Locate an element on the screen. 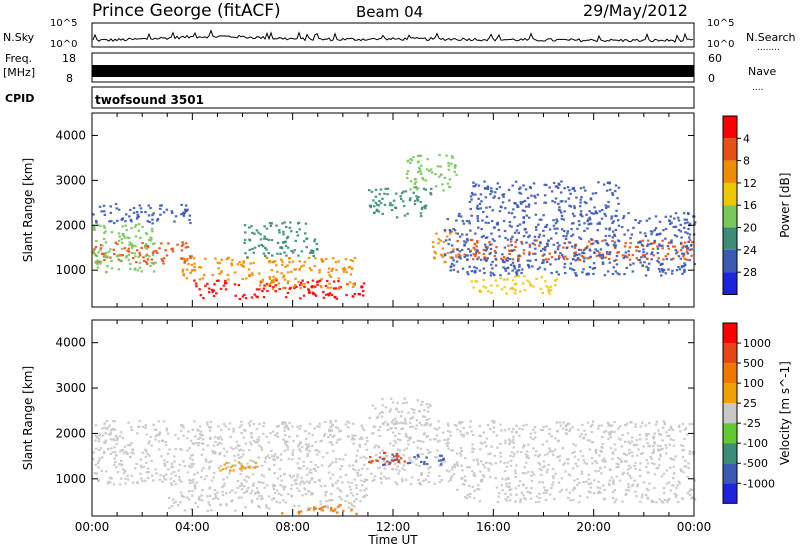 The image size is (800, 554). velocity-colorbar-swatch is located at coordinates (730, 373).